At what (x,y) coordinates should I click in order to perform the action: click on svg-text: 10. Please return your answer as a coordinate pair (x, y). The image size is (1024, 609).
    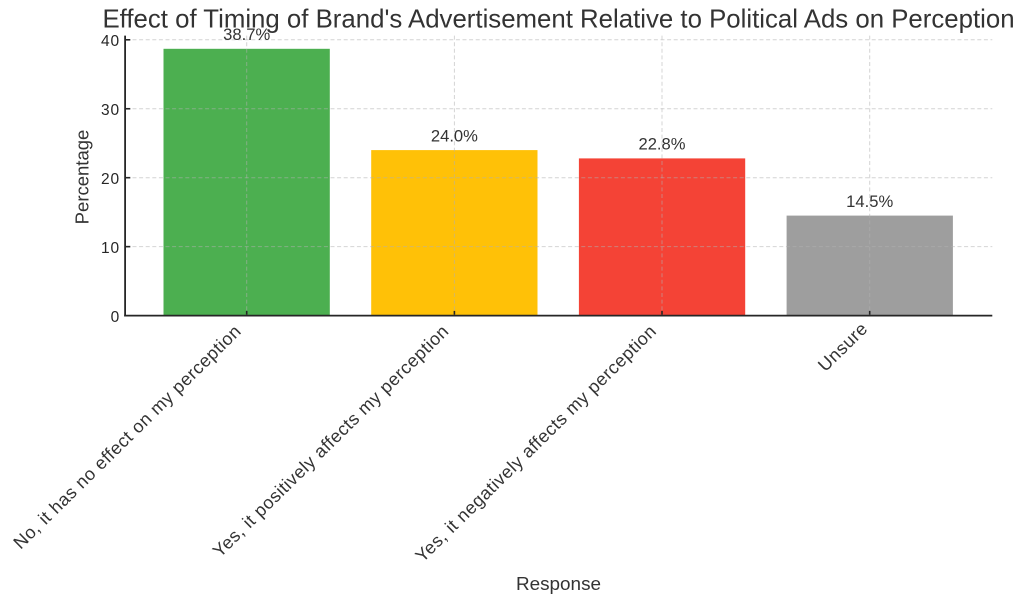
    Looking at the image, I should click on (110, 248).